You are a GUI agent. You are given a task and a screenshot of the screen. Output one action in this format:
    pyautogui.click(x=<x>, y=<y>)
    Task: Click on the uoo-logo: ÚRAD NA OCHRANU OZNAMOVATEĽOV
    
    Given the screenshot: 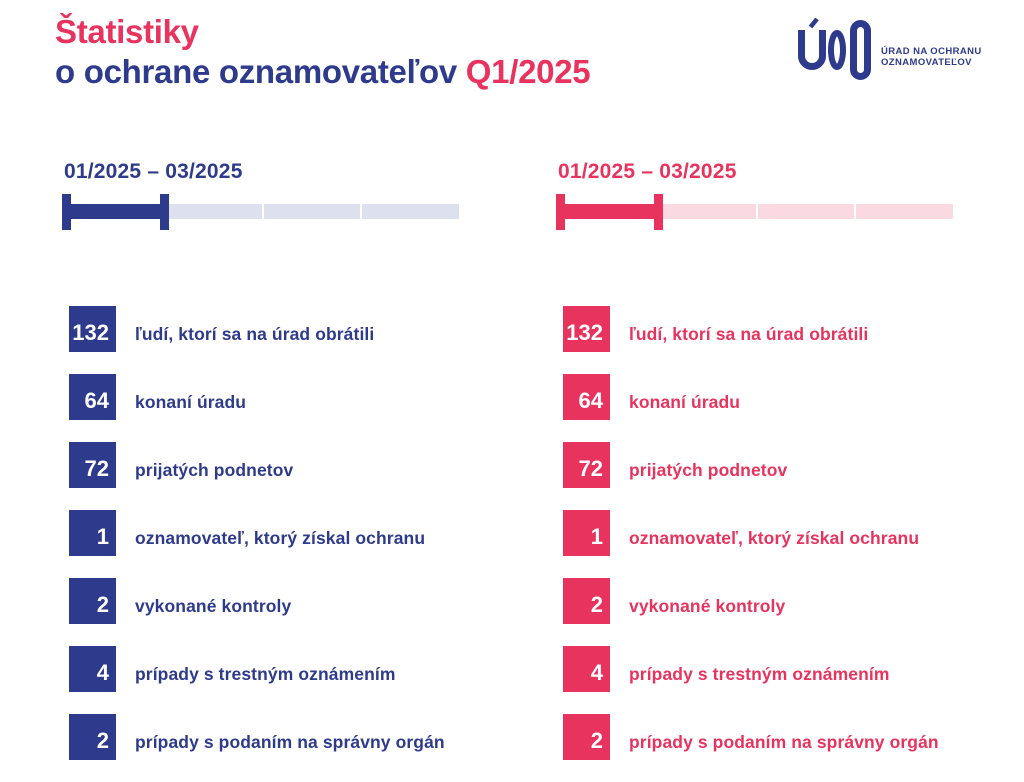 What is the action you would take?
    pyautogui.click(x=890, y=50)
    